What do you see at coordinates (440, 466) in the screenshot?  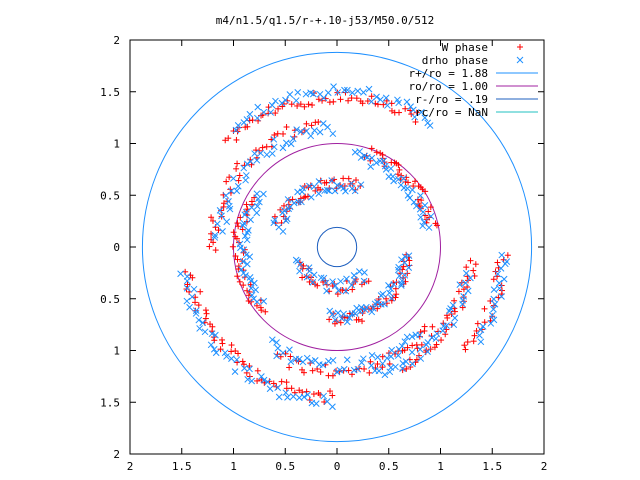 I see `x-tick-label: 1` at bounding box center [440, 466].